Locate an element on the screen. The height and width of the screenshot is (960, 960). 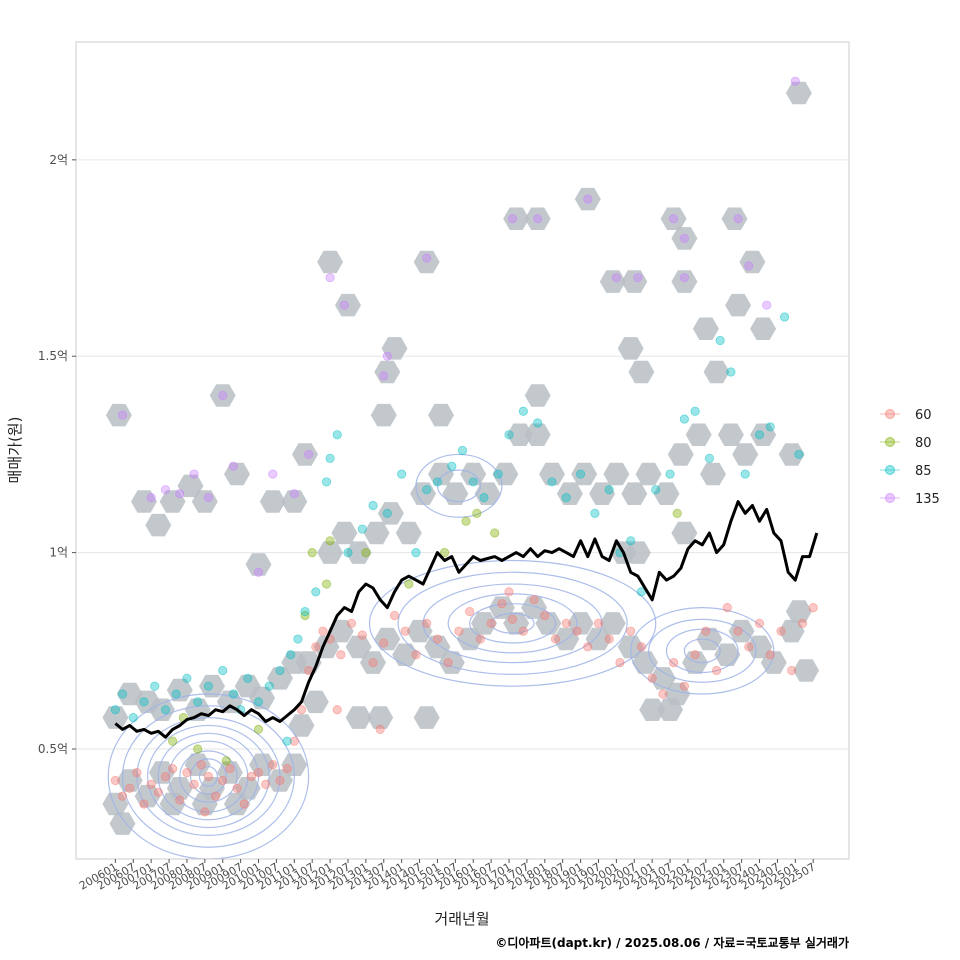
legend-label: 85 is located at coordinates (923, 471).